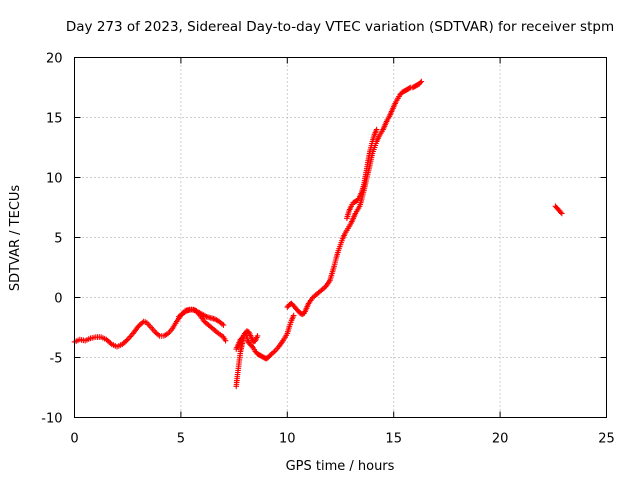  I want to click on y-tick-label: -10, so click(51, 419).